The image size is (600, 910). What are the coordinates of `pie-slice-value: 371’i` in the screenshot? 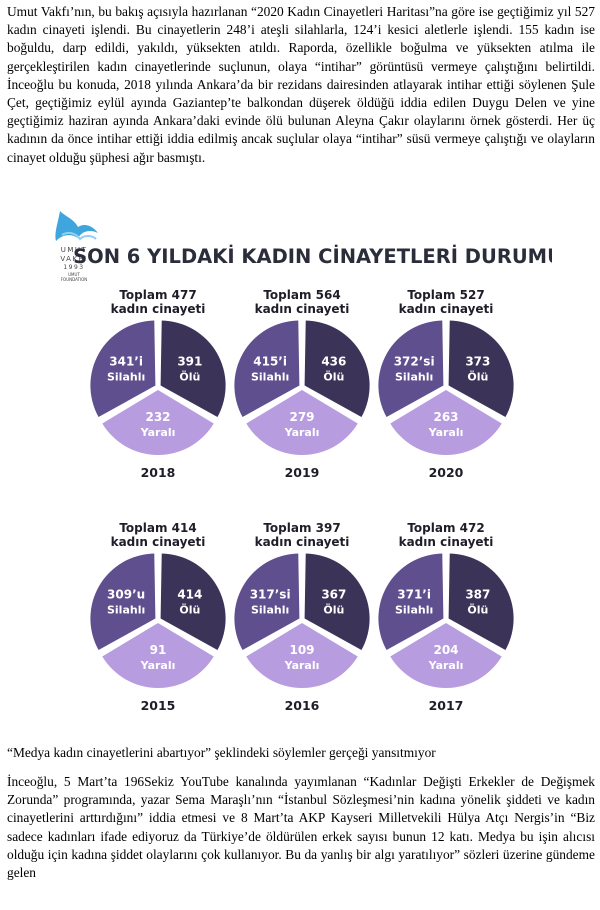 It's located at (414, 595).